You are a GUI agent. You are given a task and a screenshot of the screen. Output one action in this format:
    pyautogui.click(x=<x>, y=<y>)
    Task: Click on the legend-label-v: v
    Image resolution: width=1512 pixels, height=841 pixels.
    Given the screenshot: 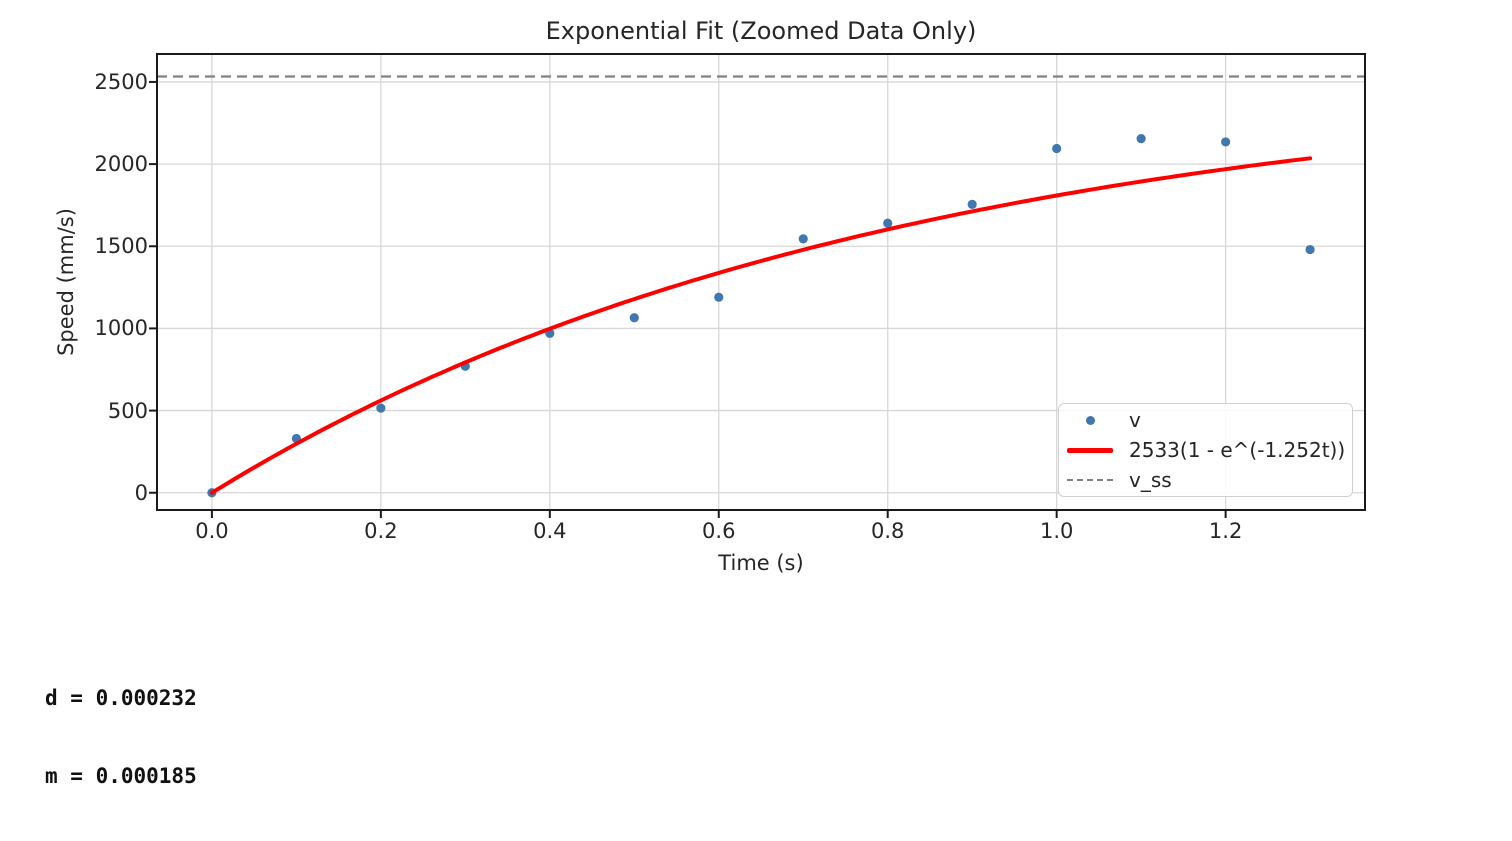 What is the action you would take?
    pyautogui.click(x=1135, y=420)
    